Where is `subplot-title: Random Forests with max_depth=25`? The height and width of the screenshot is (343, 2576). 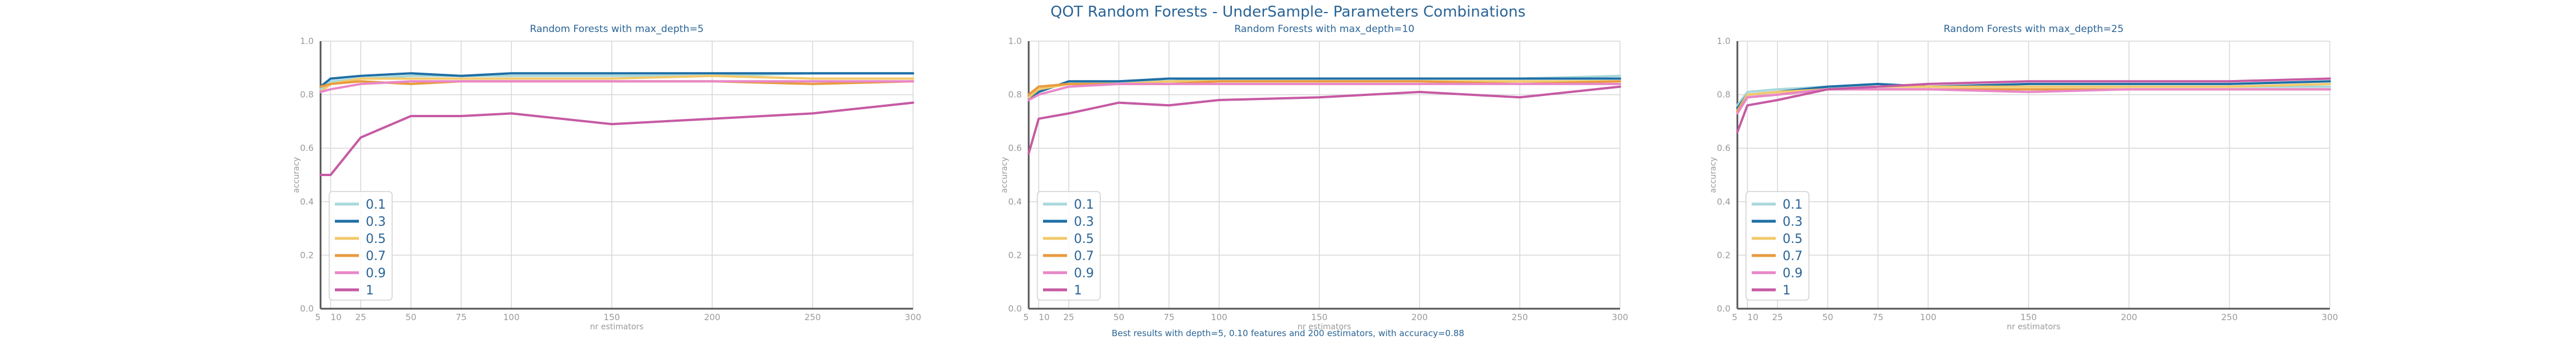 subplot-title: Random Forests with max_depth=25 is located at coordinates (2033, 29).